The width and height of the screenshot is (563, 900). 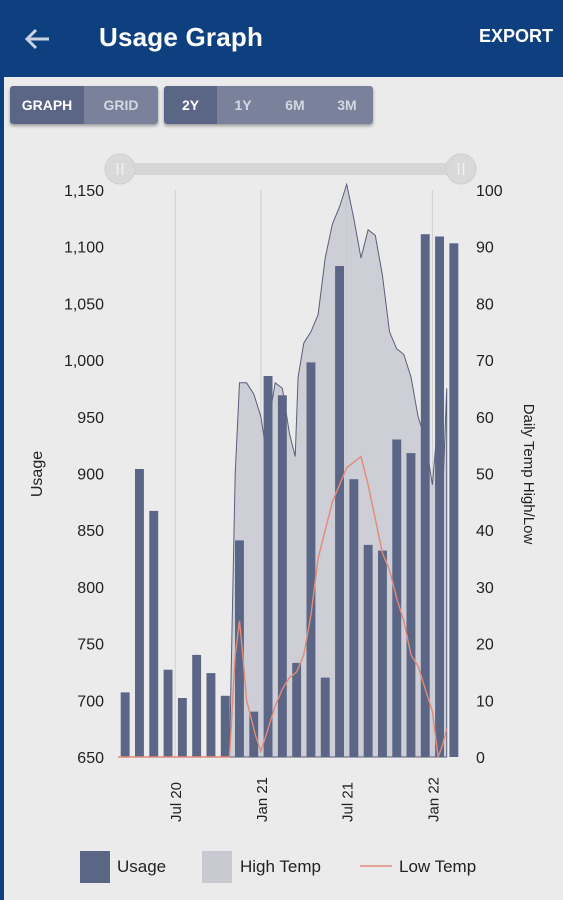 I want to click on range-1y-button: 1Y, so click(x=243, y=105).